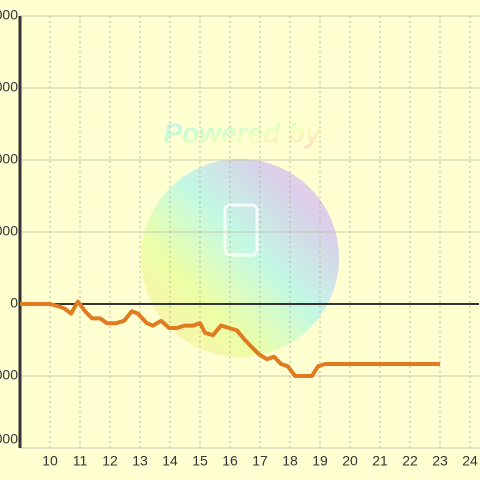 This screenshot has height=480, width=480. What do you see at coordinates (140, 461) in the screenshot?
I see `x-tick-label: 13` at bounding box center [140, 461].